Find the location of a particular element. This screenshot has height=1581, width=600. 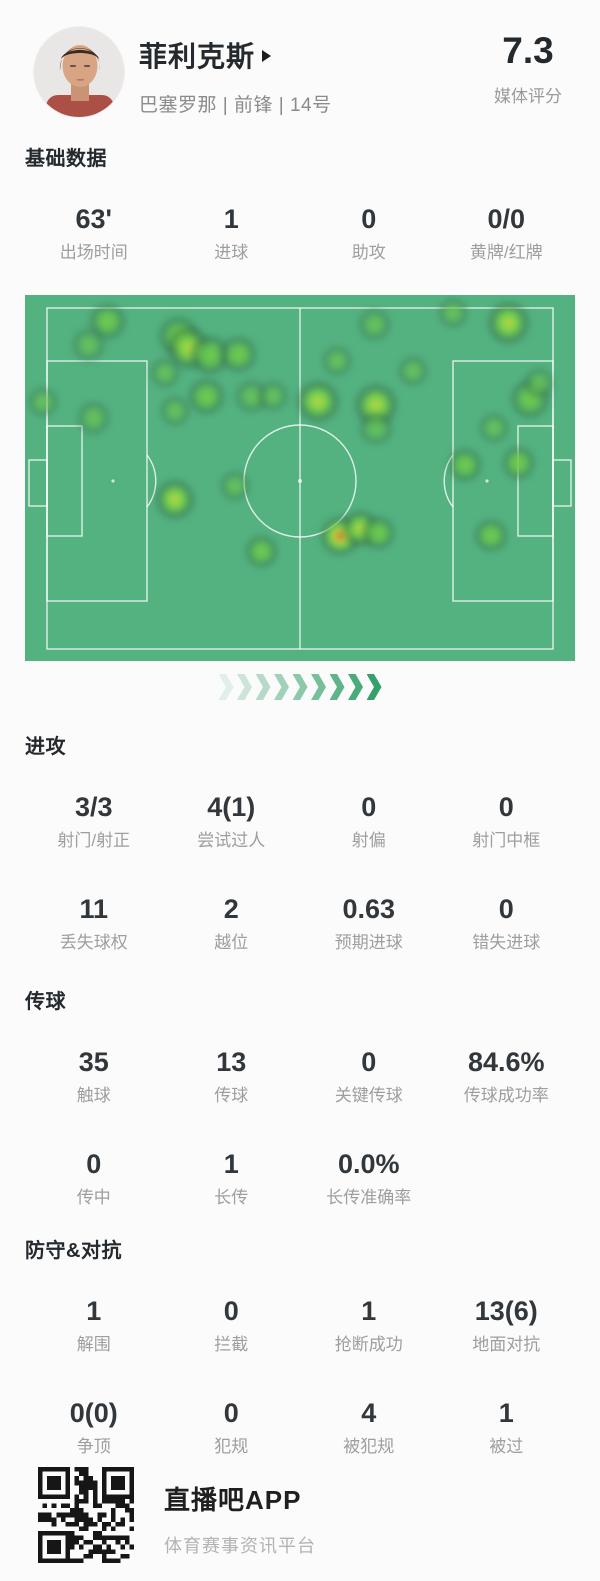

section-basic-data: 基础数据 63' 出场时间 1 进球 0 助攻 0/0 黄牌/红牌 is located at coordinates (300, 203).